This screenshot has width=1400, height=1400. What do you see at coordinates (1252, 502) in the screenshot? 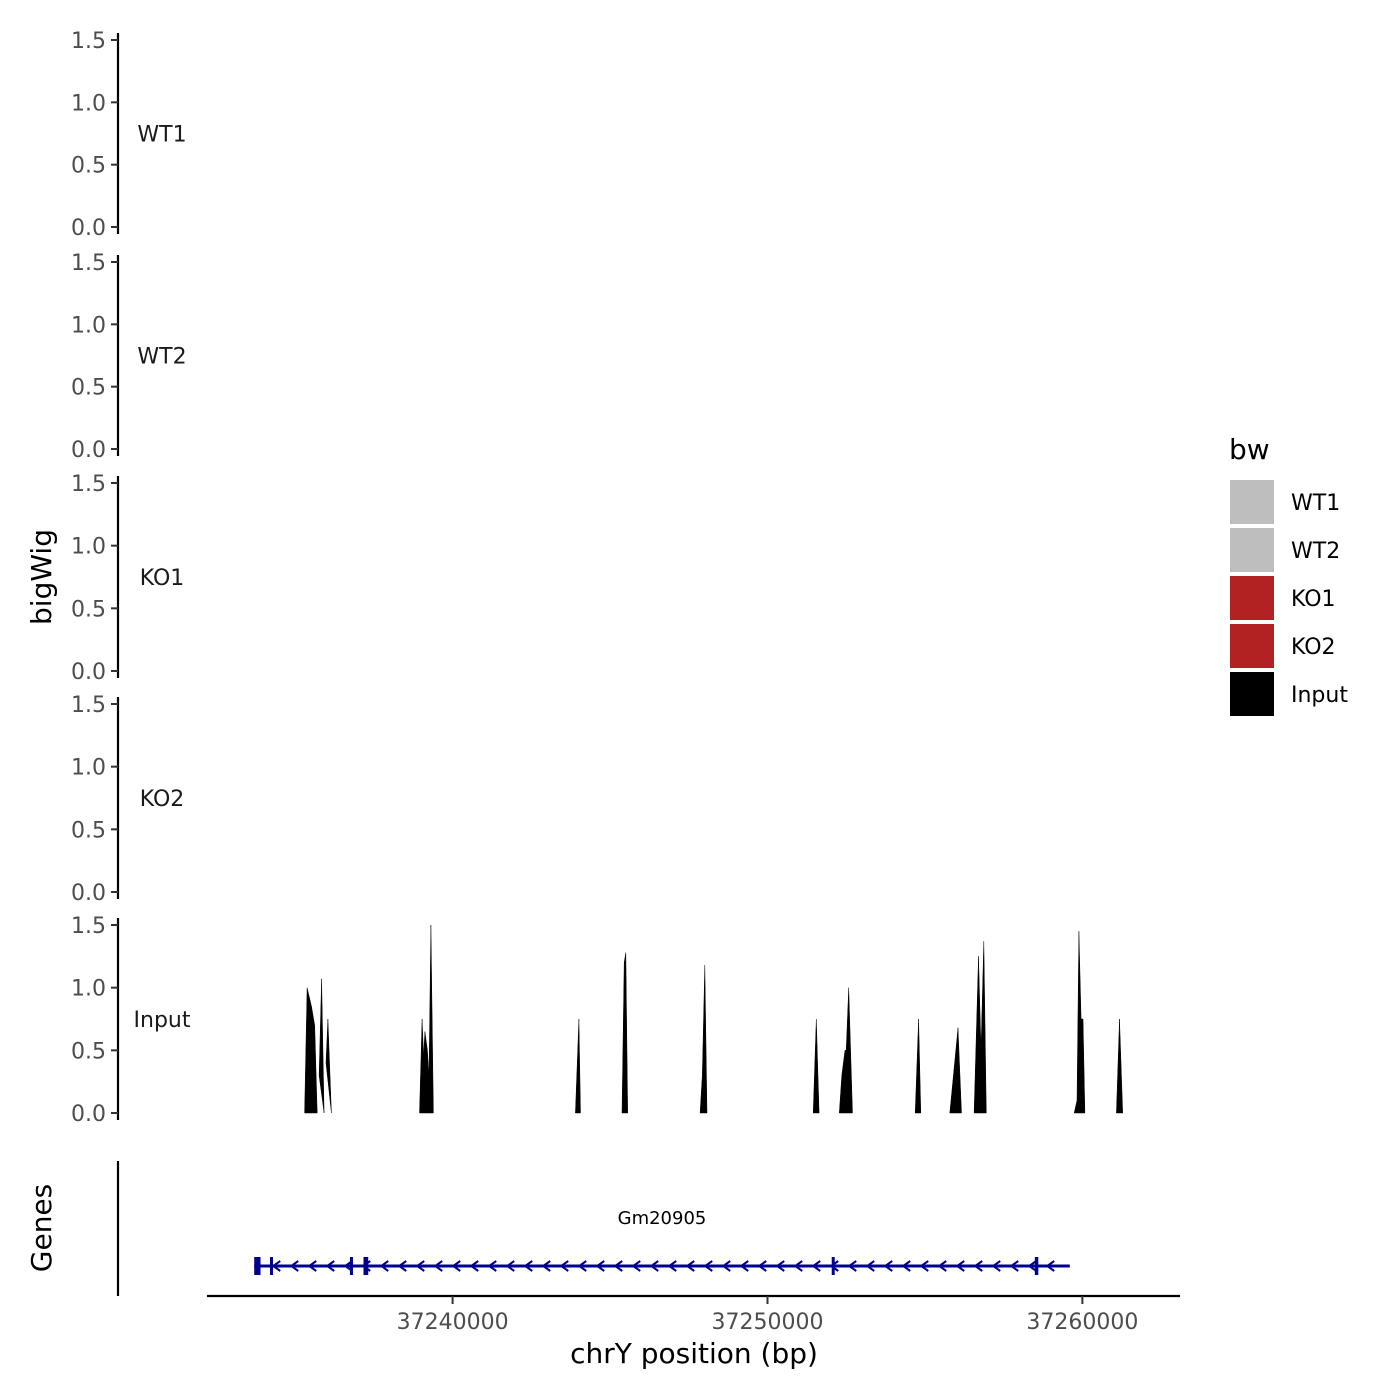
I see `legend-swatch-wt1` at bounding box center [1252, 502].